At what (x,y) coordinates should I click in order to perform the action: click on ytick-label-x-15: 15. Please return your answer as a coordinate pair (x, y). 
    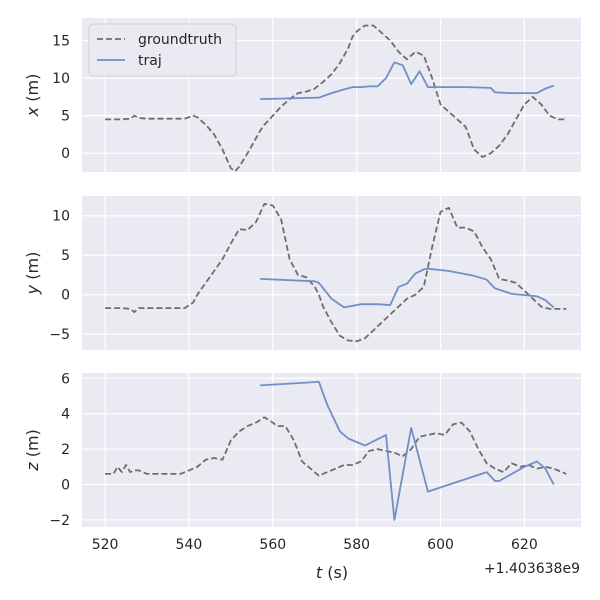
    Looking at the image, I should click on (61, 42).